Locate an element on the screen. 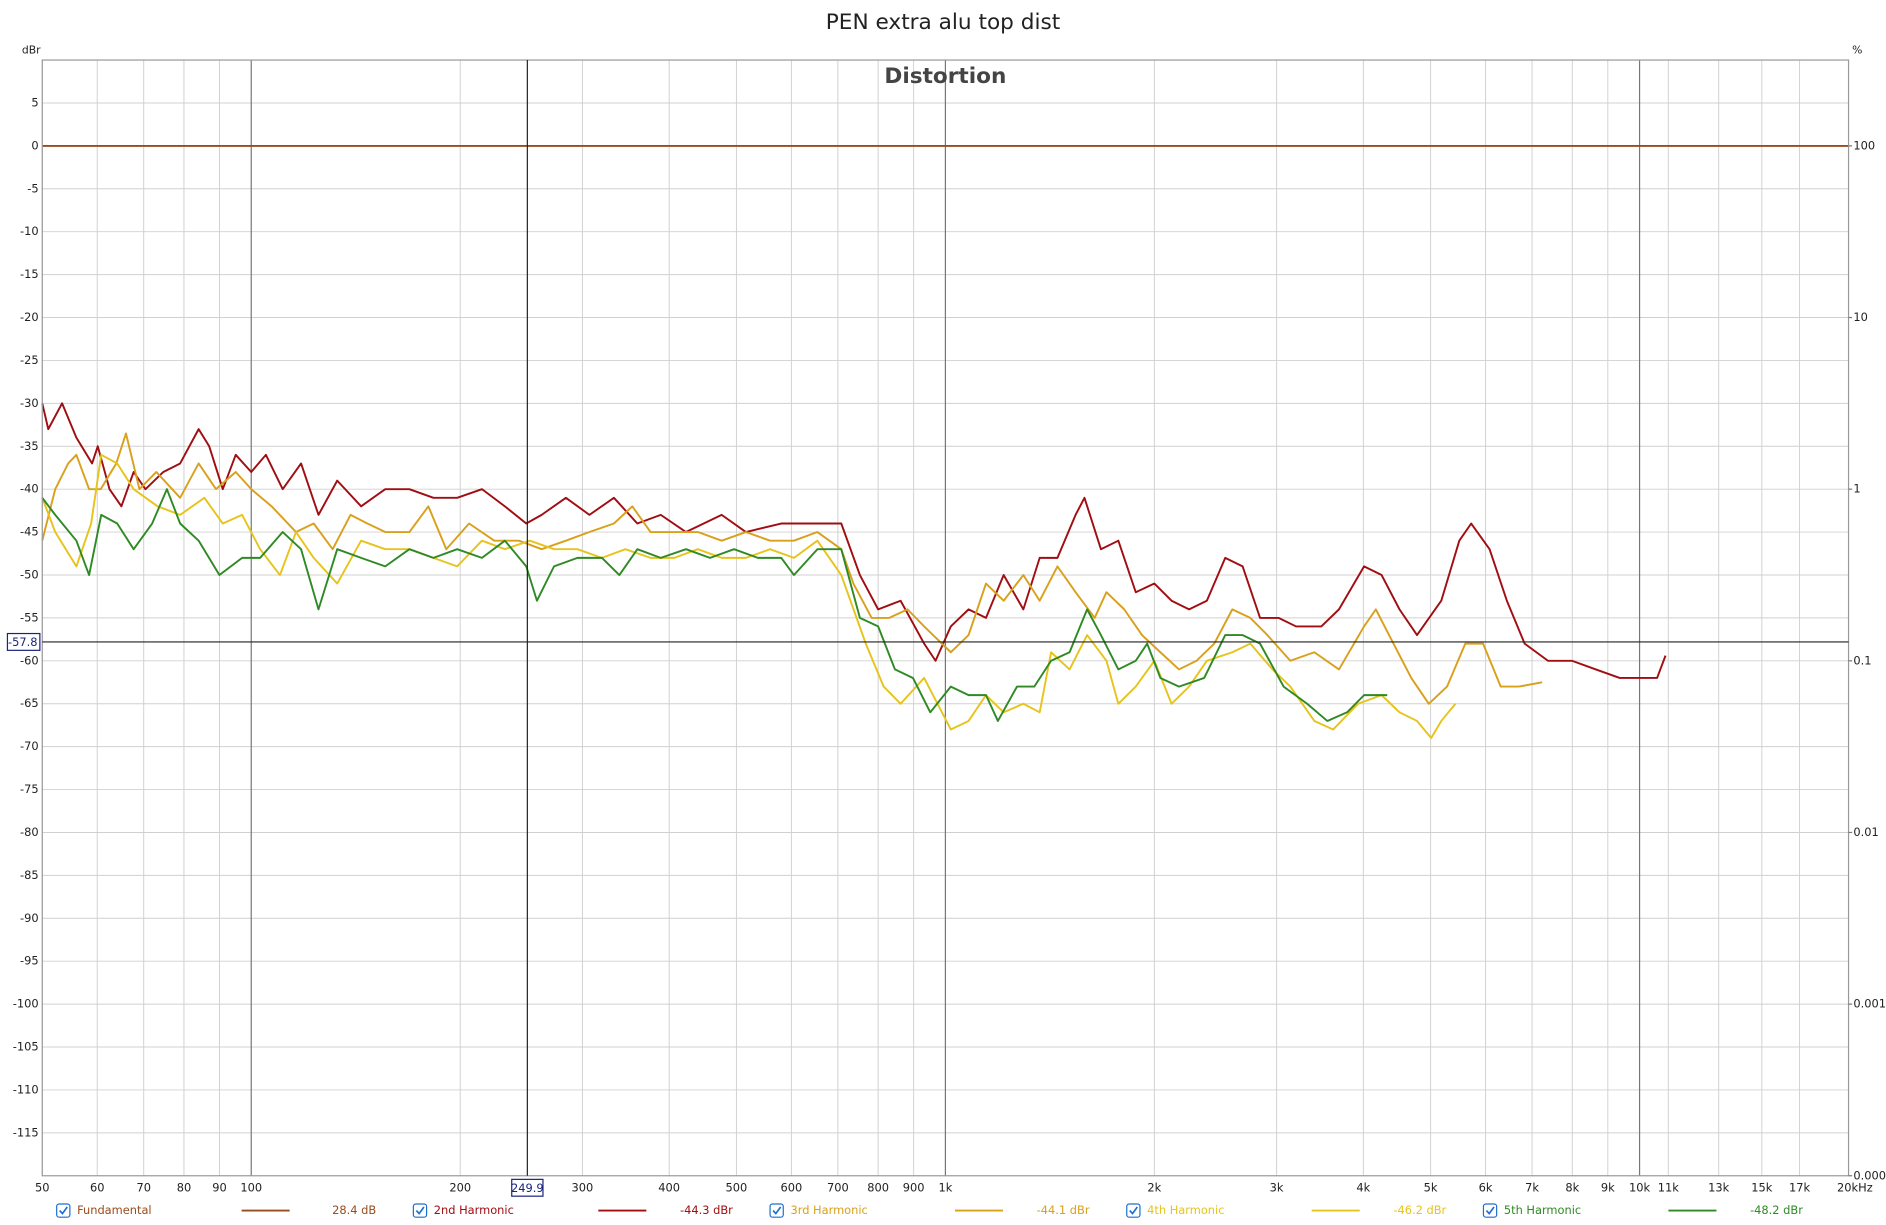  x-tick-label: 3k is located at coordinates (1277, 1187).